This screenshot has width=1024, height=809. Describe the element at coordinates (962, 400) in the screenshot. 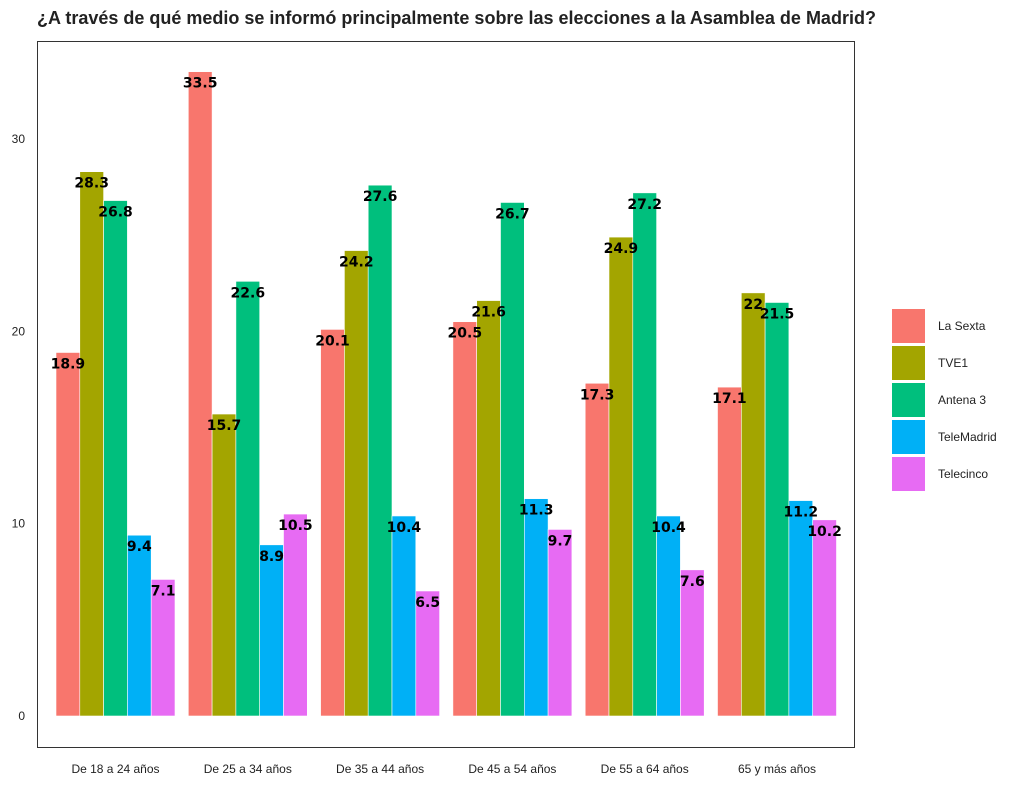

I see `legend-label: Antena 3` at that location.